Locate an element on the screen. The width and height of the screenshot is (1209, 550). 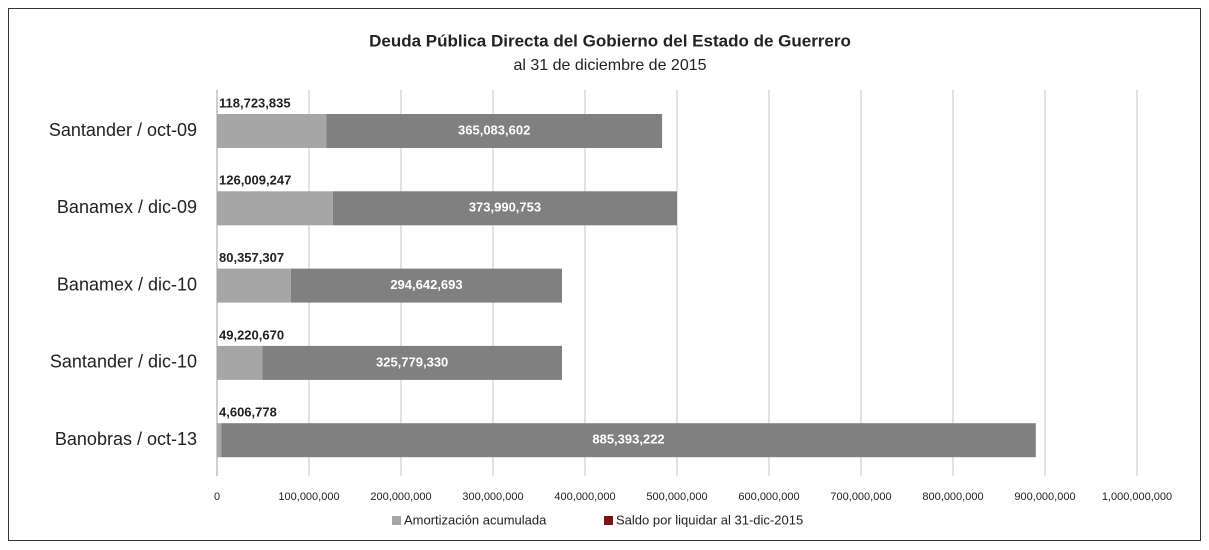
chart-subtitle: al 31 de diciembre de 2015 is located at coordinates (609, 65).